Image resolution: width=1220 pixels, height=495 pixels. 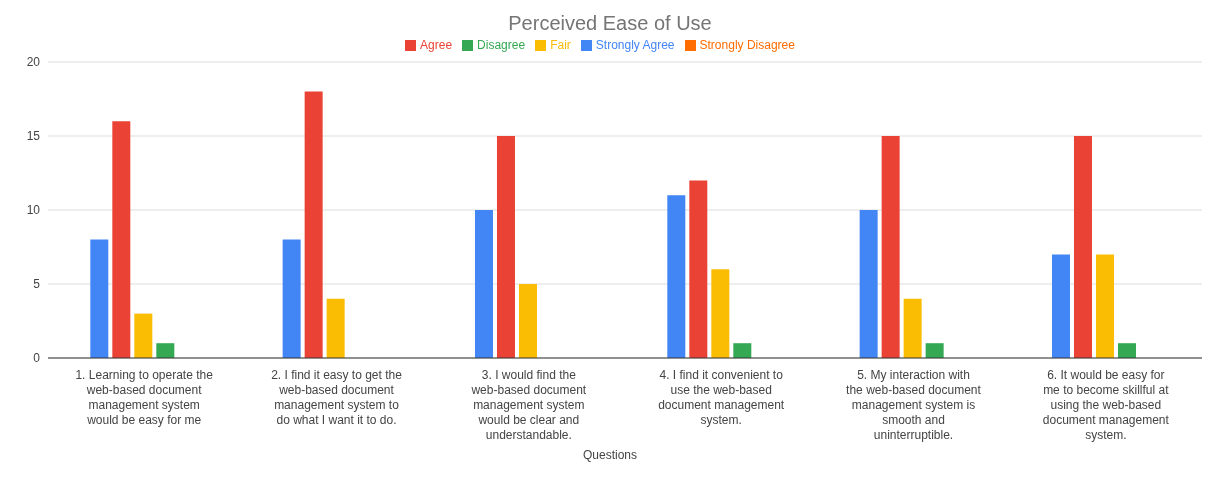 I want to click on y-tick-label: 10, so click(x=33, y=210).